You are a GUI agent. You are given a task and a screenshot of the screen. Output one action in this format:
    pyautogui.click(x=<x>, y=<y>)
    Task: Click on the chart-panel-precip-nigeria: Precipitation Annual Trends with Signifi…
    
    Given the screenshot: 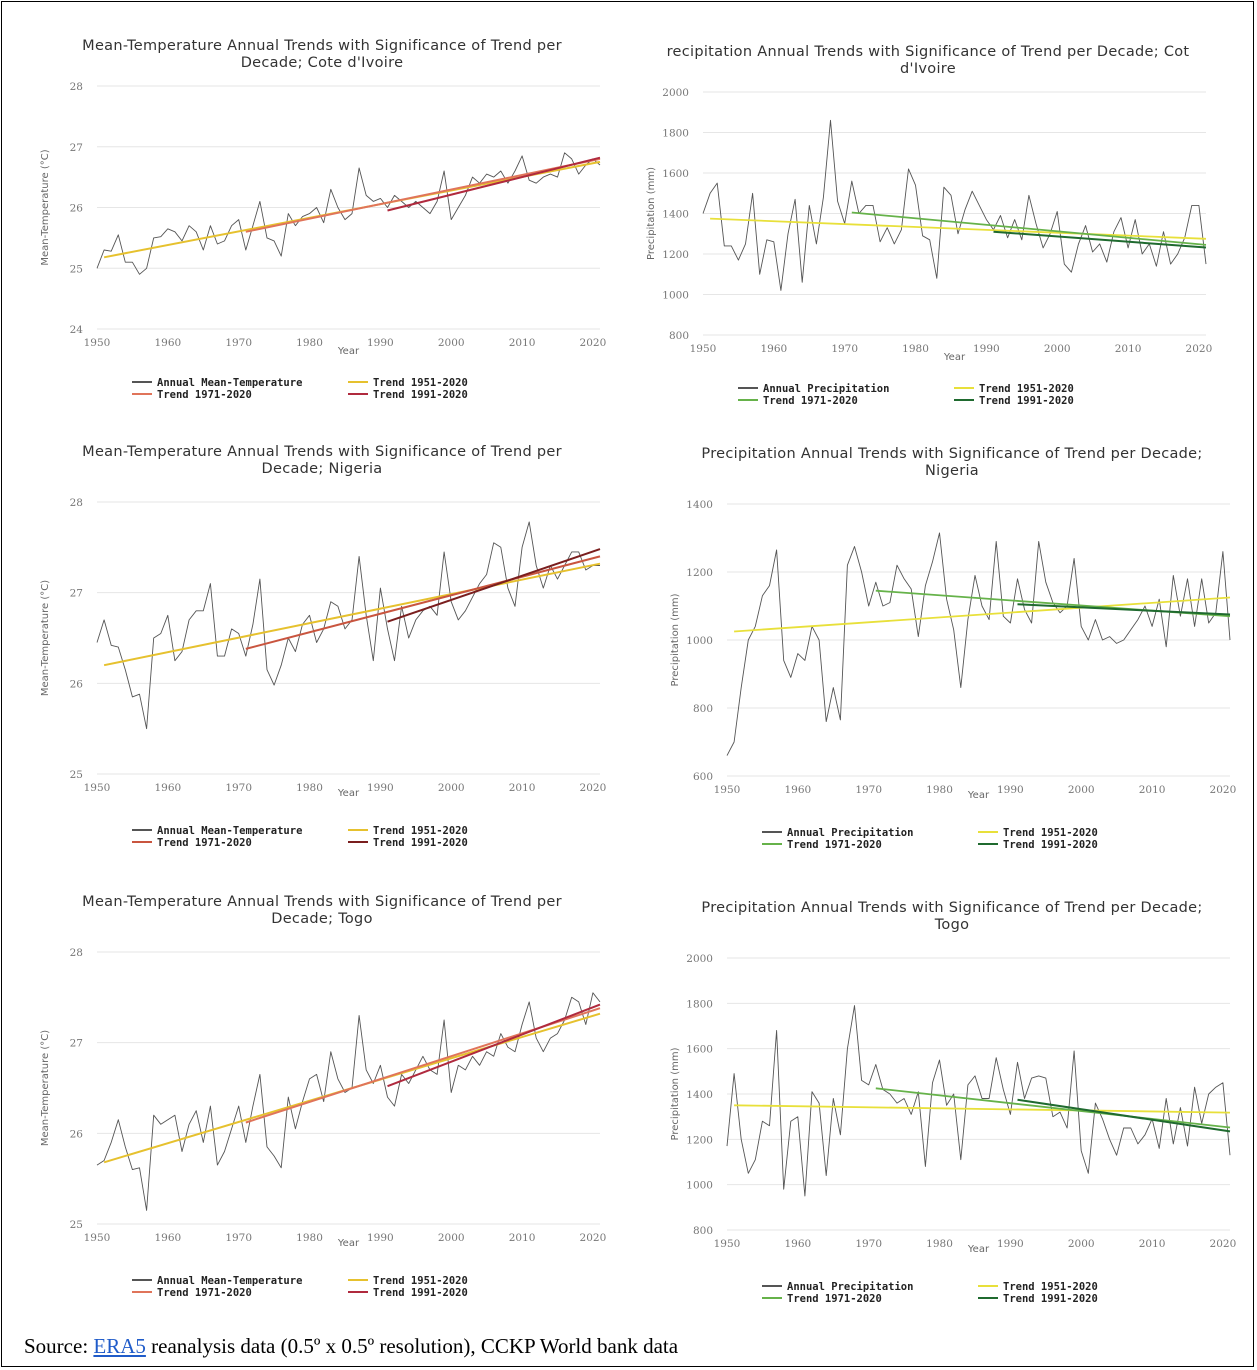 What is the action you would take?
    pyautogui.click(x=952, y=652)
    